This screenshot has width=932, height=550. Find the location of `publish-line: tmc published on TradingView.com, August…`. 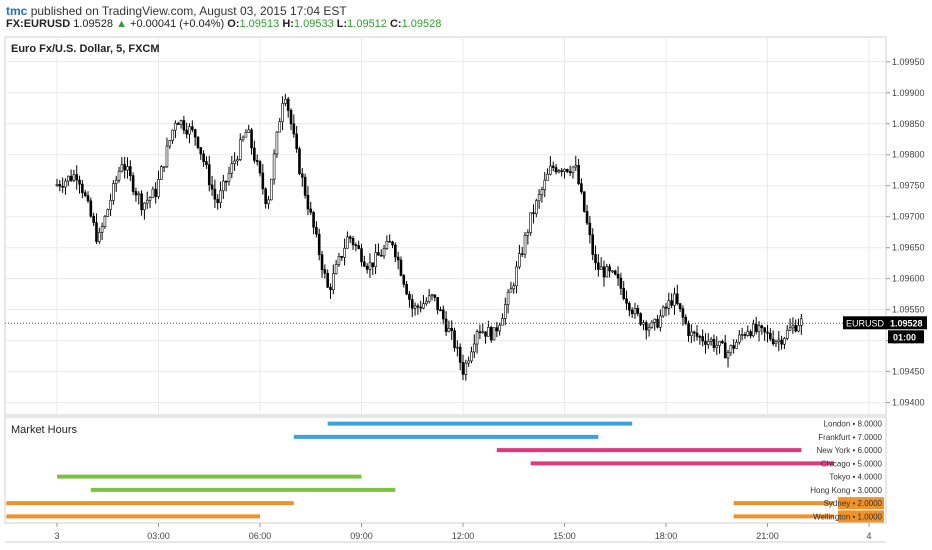

publish-line: tmc published on TradingView.com, August… is located at coordinates (176, 11).